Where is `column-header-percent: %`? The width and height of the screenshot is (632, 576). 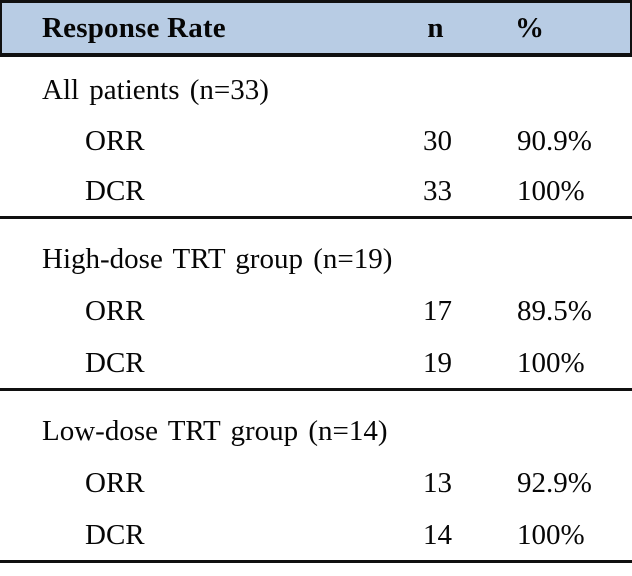
column-header-percent: % is located at coordinates (529, 27).